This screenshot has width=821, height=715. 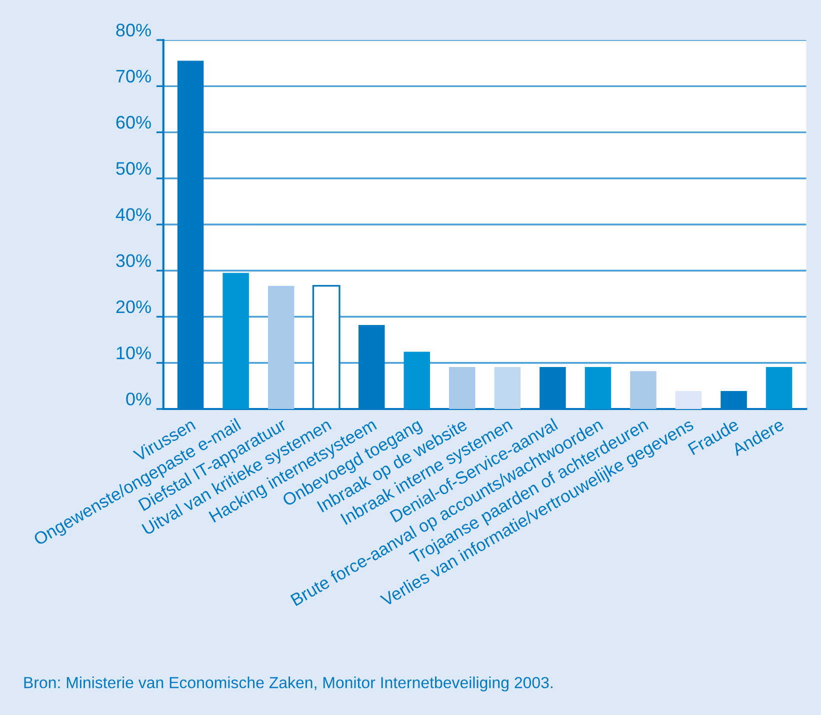 I want to click on y-tick-label: 30%, so click(x=133, y=261).